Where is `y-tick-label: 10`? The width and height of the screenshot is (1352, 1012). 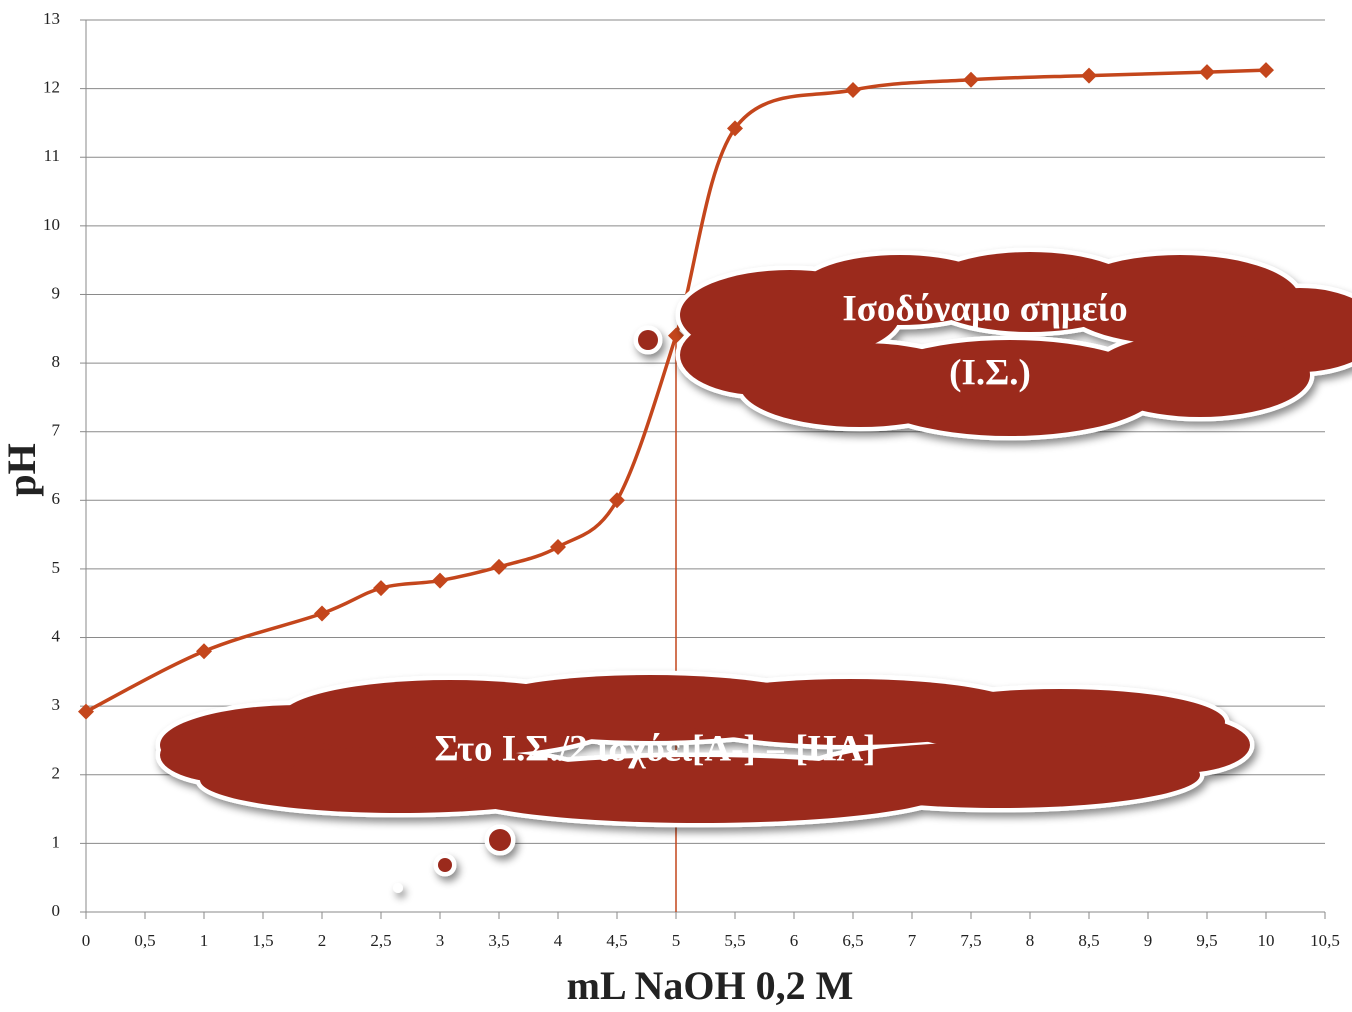 y-tick-label: 10 is located at coordinates (51, 224).